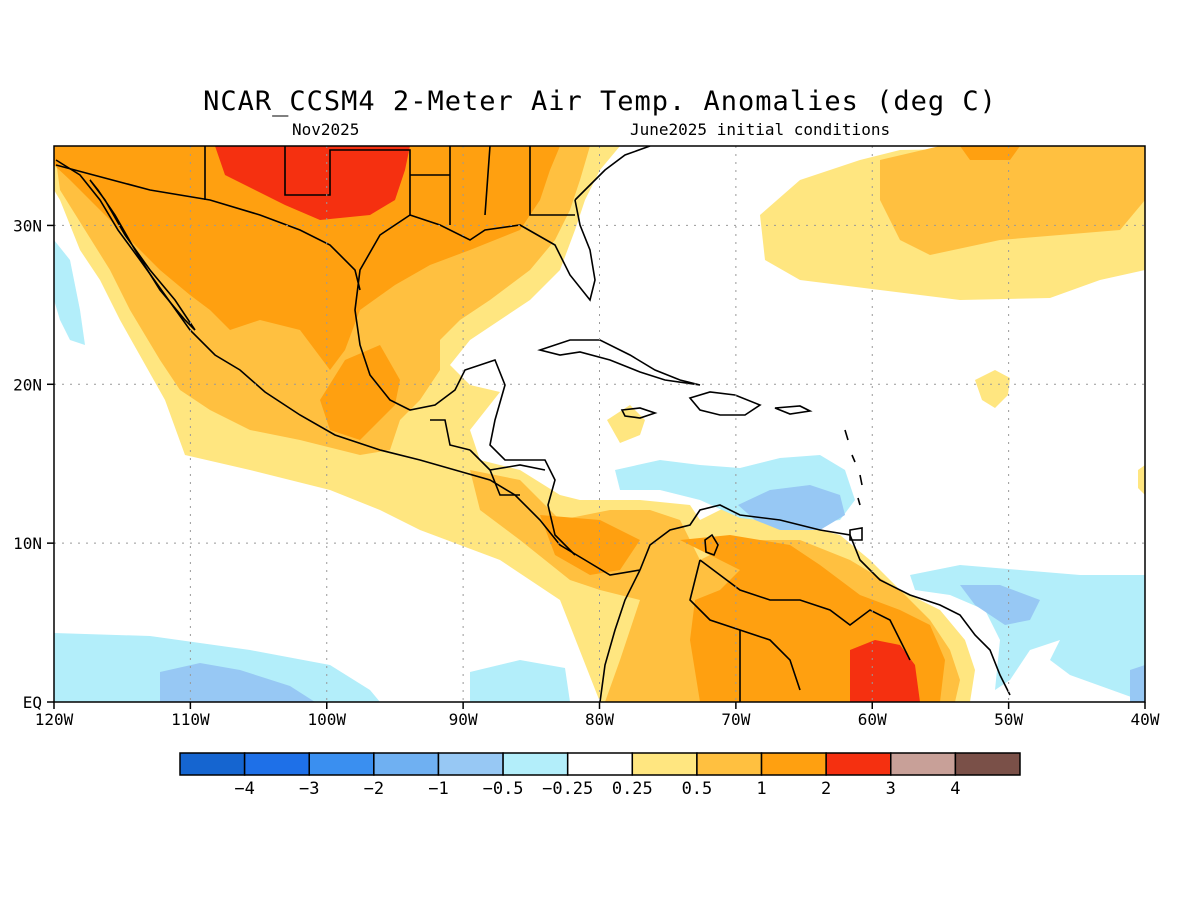 The image size is (1200, 900). Describe the element at coordinates (326, 129) in the screenshot. I see `forecast-month: Nov2025` at that location.